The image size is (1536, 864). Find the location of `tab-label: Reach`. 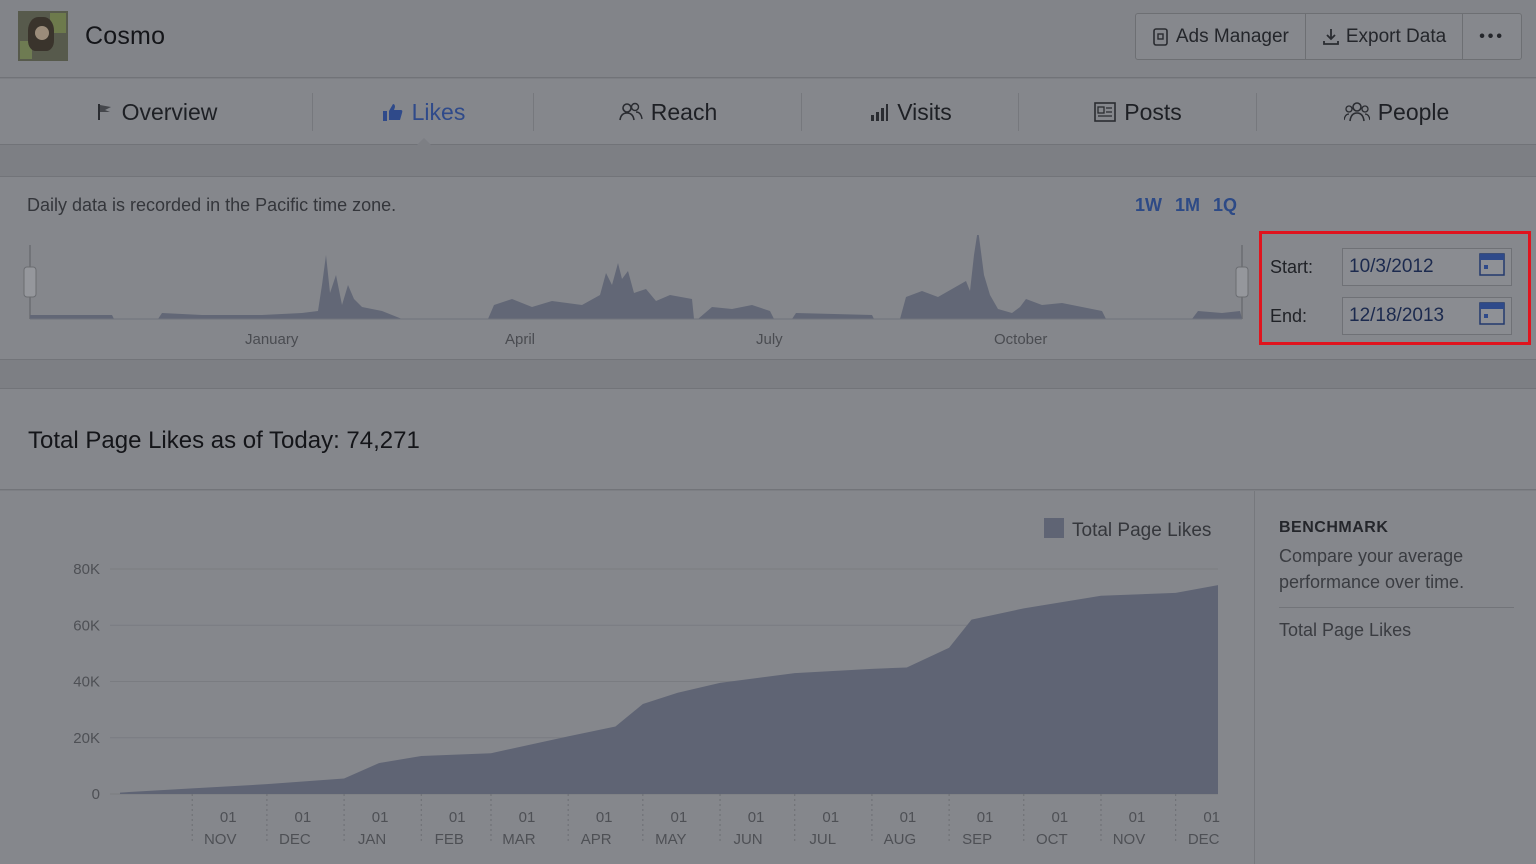

tab-label: Reach is located at coordinates (684, 111).